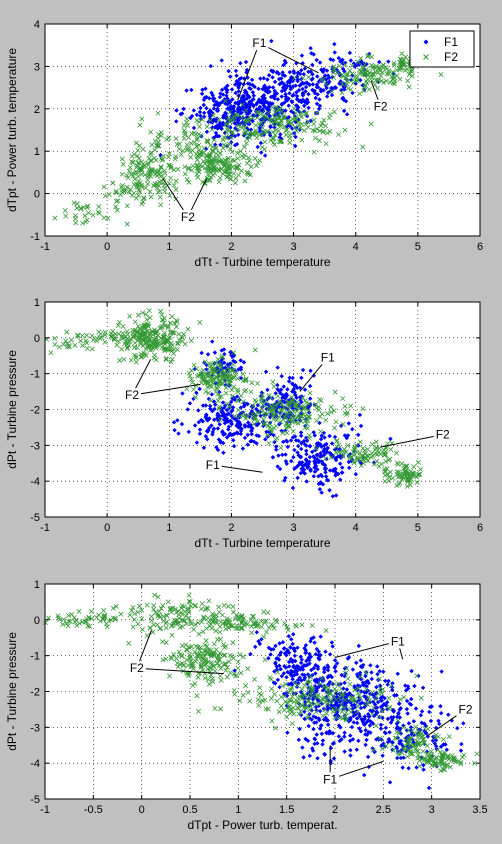 The height and width of the screenshot is (844, 502). What do you see at coordinates (37, 585) in the screenshot?
I see `y-tick-label: 1` at bounding box center [37, 585].